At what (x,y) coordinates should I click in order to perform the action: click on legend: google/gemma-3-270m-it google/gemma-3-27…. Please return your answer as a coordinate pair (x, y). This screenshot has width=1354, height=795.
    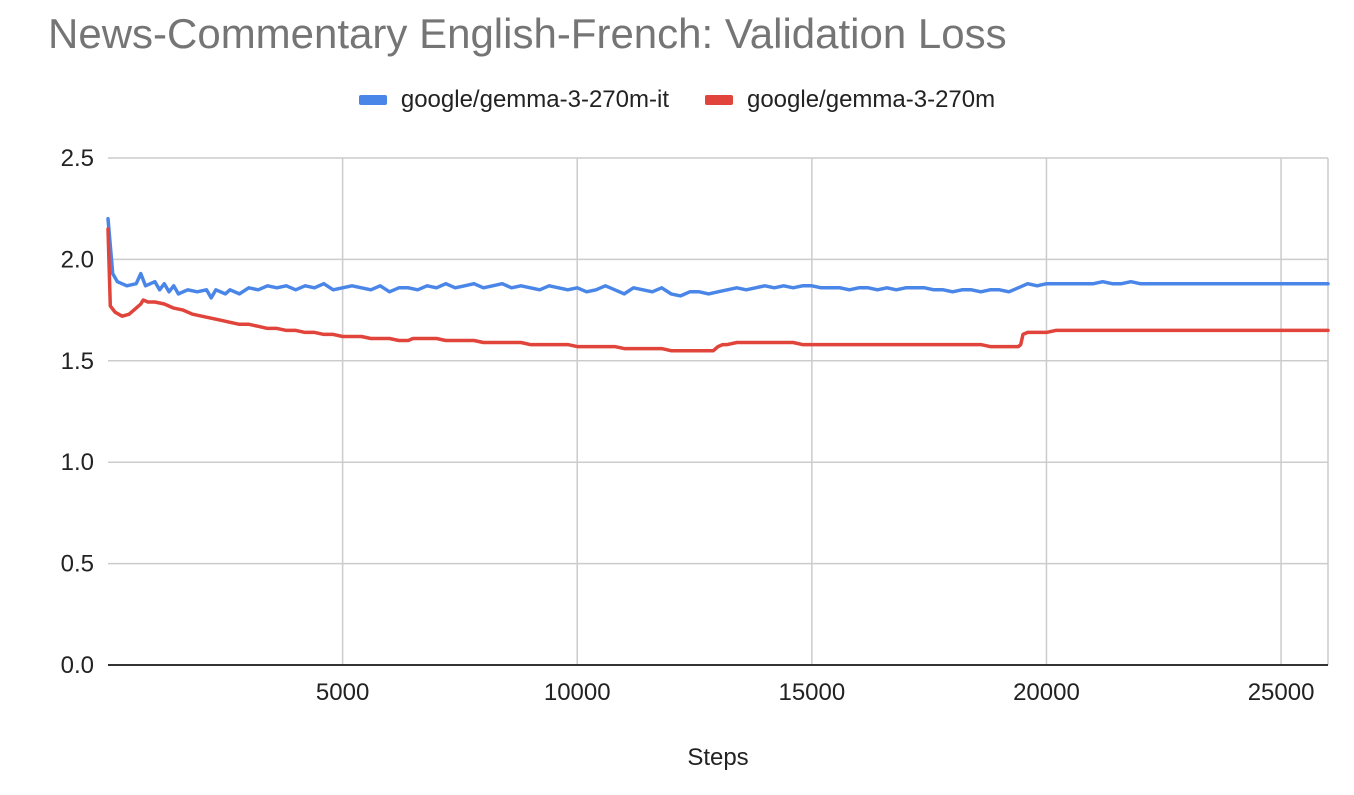
    Looking at the image, I should click on (677, 100).